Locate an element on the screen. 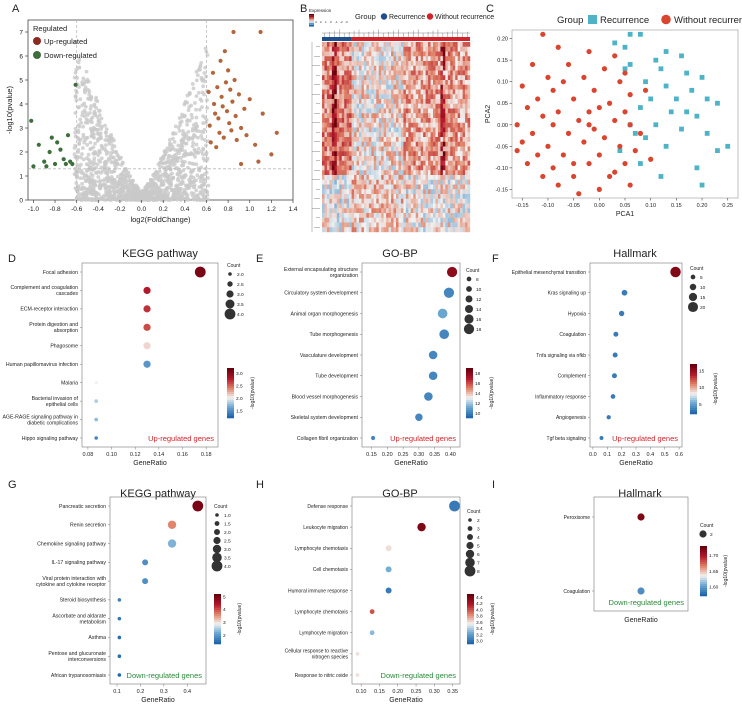 This screenshot has height=708, width=742. colorbar-title: -log10(pvalue) is located at coordinates (716, 389).